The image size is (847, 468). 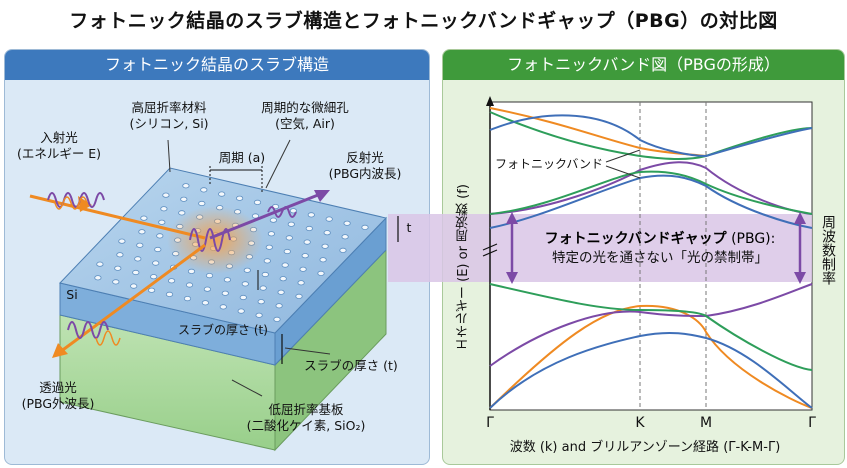 I want to click on pbg-title-main: フォトニックバンドギャップ, so click(x=635, y=239).